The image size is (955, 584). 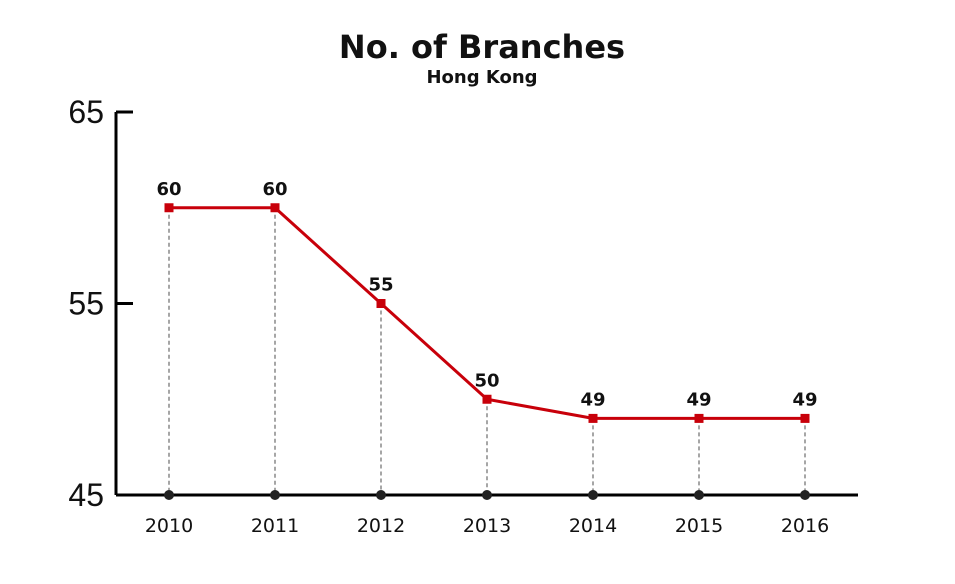 I want to click on y-tick-label: 45, so click(x=86, y=495).